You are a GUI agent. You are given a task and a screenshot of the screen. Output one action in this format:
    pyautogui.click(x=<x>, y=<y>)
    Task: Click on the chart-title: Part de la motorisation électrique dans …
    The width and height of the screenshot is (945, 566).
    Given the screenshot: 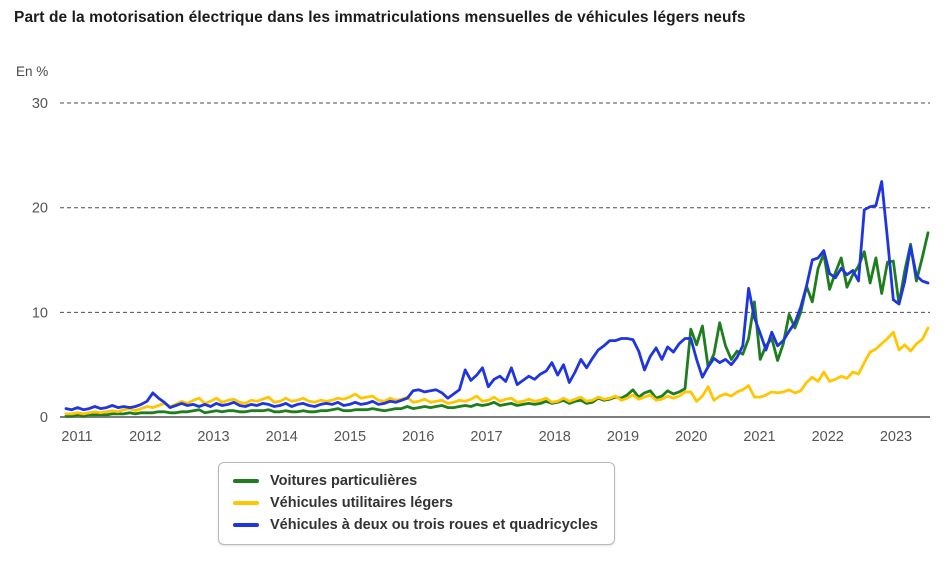 What is the action you would take?
    pyautogui.click(x=380, y=17)
    